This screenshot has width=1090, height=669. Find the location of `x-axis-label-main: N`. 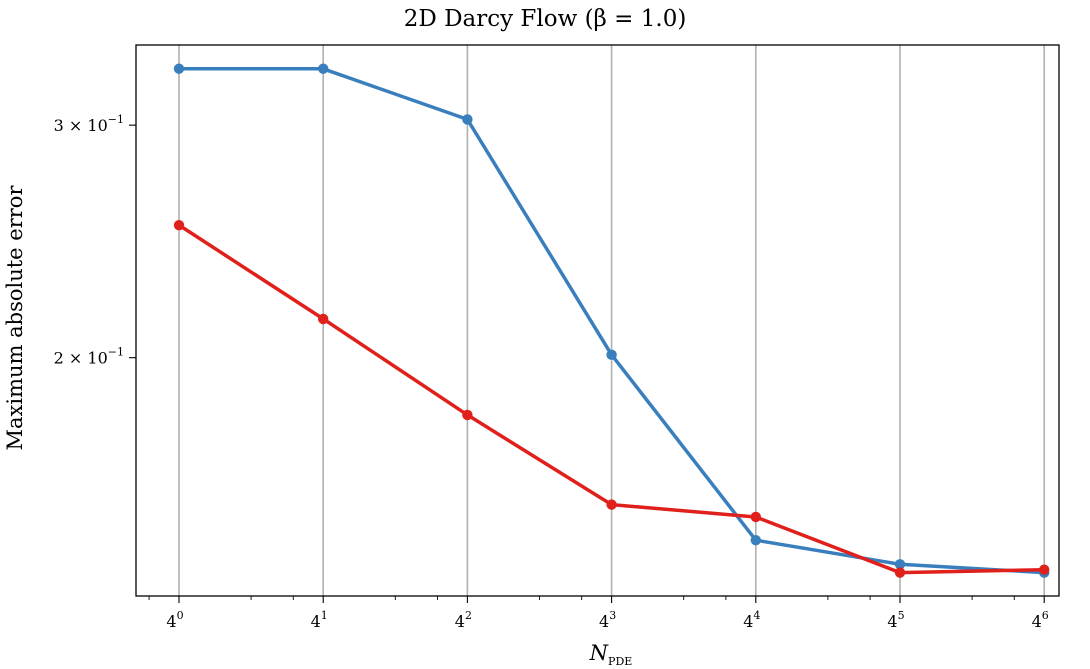

x-axis-label-main: N is located at coordinates (599, 653).